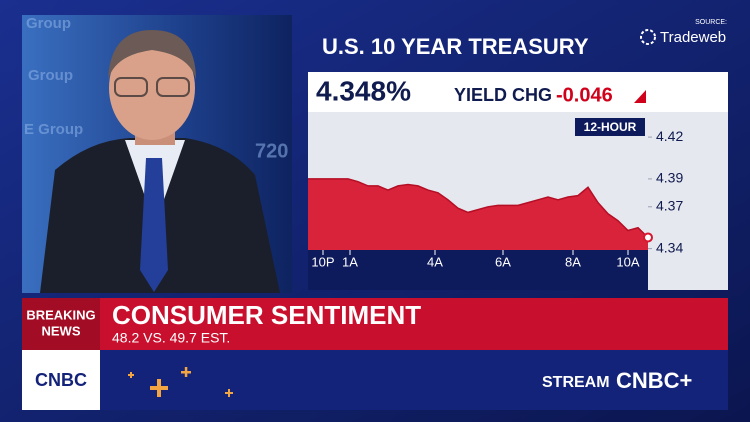 Image resolution: width=750 pixels, height=422 pixels. Describe the element at coordinates (180, 382) in the screenshot. I see `decor-plus` at that location.